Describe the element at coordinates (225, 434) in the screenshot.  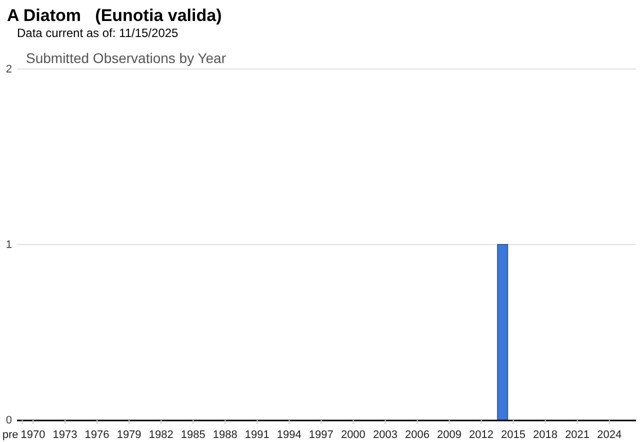
I see `x-tick-label: 1988` at that location.